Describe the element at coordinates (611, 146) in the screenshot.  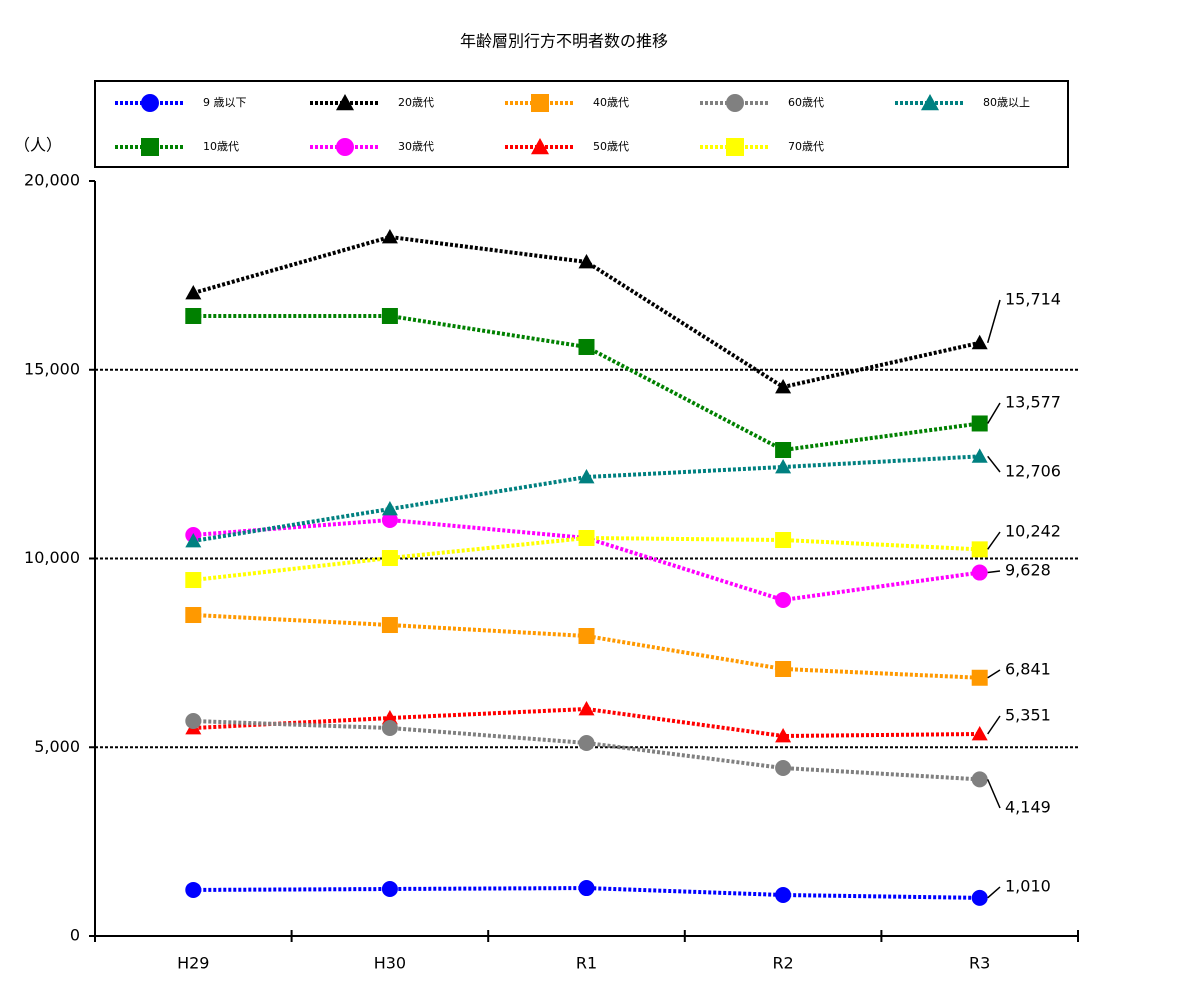
I see `legend-label: 50歳代` at that location.